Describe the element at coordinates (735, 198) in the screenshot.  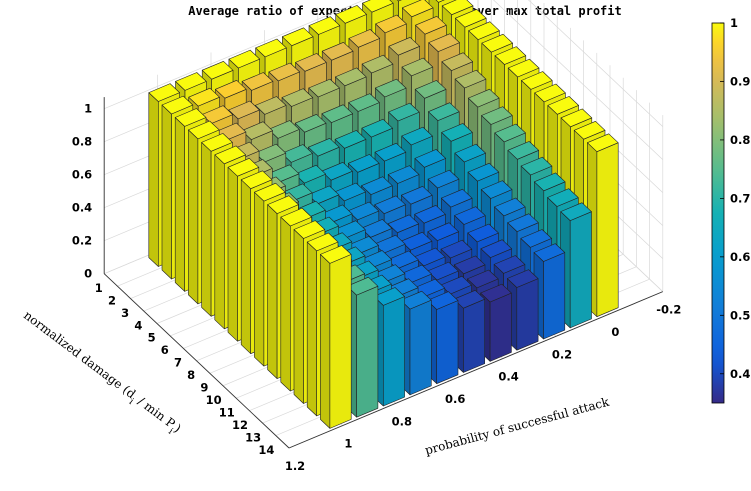
I see `colorbar-ticks: 0.4 0.5 0.6 0.7 0.8 0.9 1` at that location.